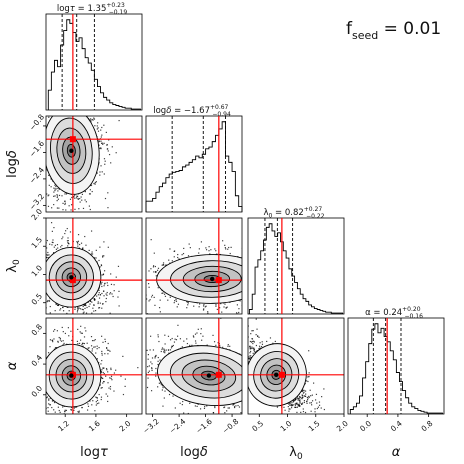  I want to click on hist-title: logδ = −1.67+0.67 −0.94, so click(192, 111).